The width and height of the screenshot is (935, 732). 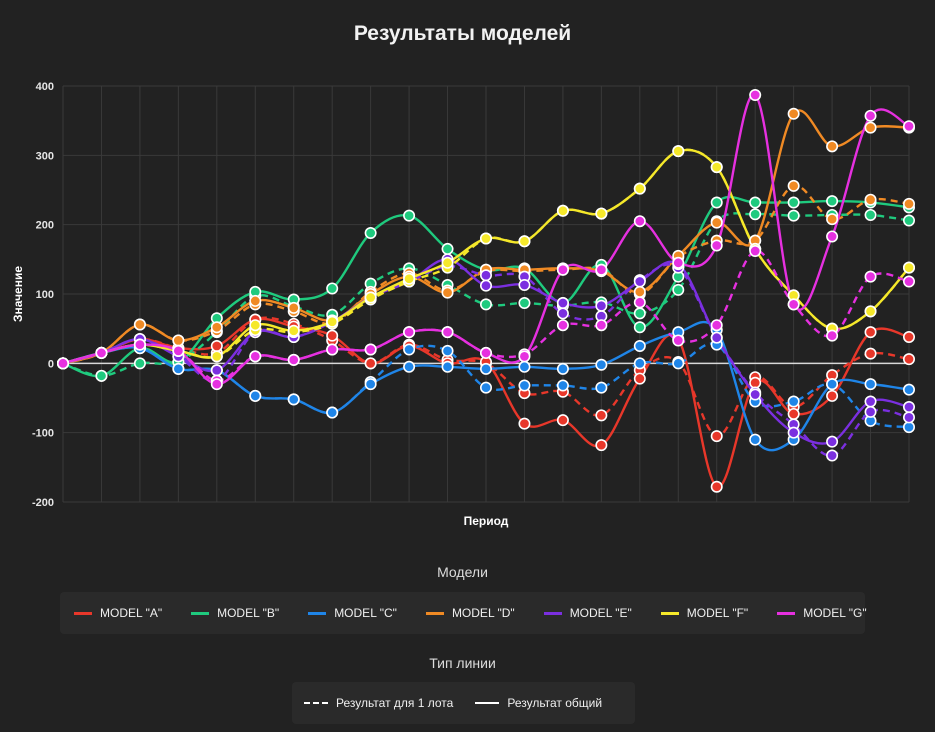 What do you see at coordinates (462, 663) in the screenshot?
I see `legend-line-types-title: Тип линии` at bounding box center [462, 663].